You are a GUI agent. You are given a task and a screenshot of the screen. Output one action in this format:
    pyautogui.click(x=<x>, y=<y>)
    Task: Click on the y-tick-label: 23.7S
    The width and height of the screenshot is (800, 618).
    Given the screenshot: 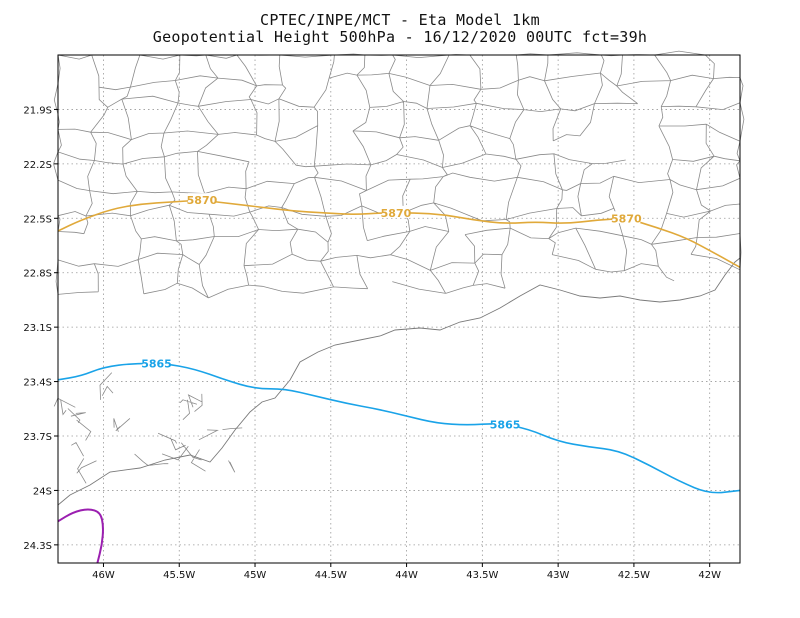 What is the action you would take?
    pyautogui.click(x=37, y=437)
    